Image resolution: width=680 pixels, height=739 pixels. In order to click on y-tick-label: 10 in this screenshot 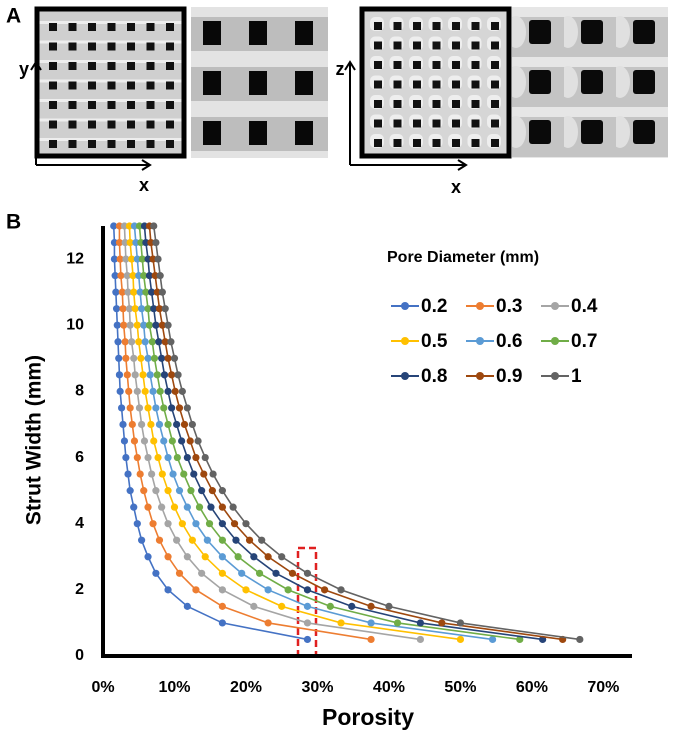, I will do `click(75, 324)`.